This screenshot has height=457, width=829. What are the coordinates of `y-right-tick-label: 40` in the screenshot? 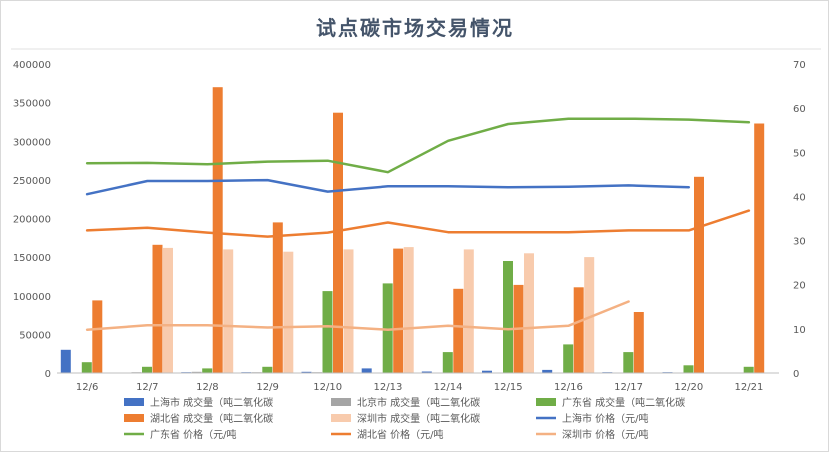 It's located at (799, 197).